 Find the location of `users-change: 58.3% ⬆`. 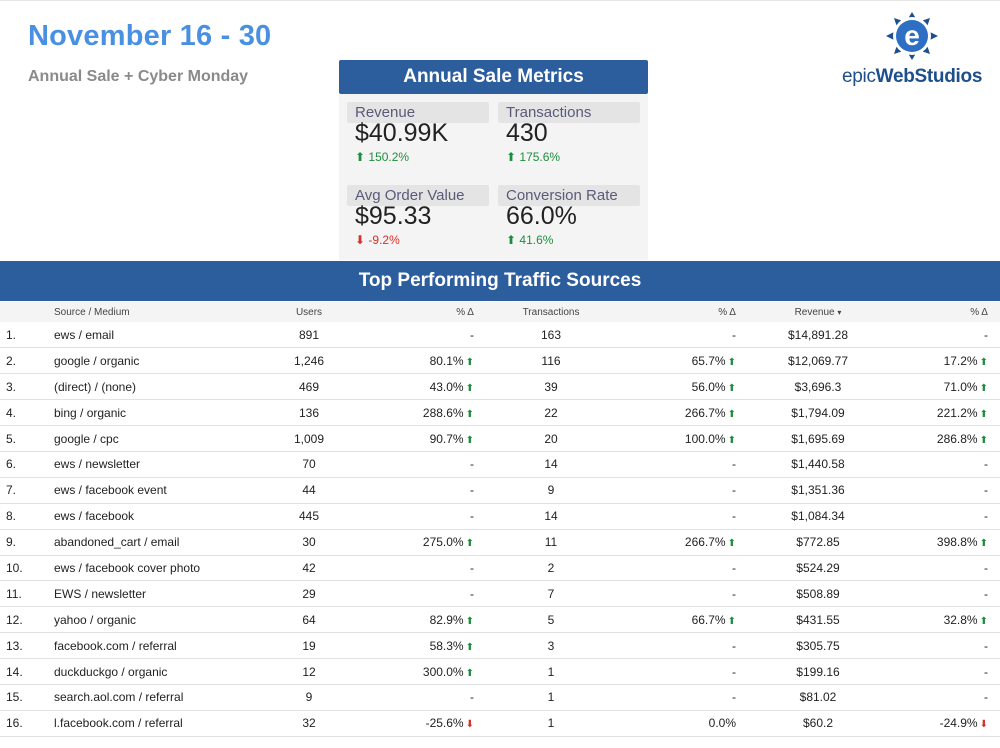

users-change: 58.3% ⬆ is located at coordinates (451, 645).